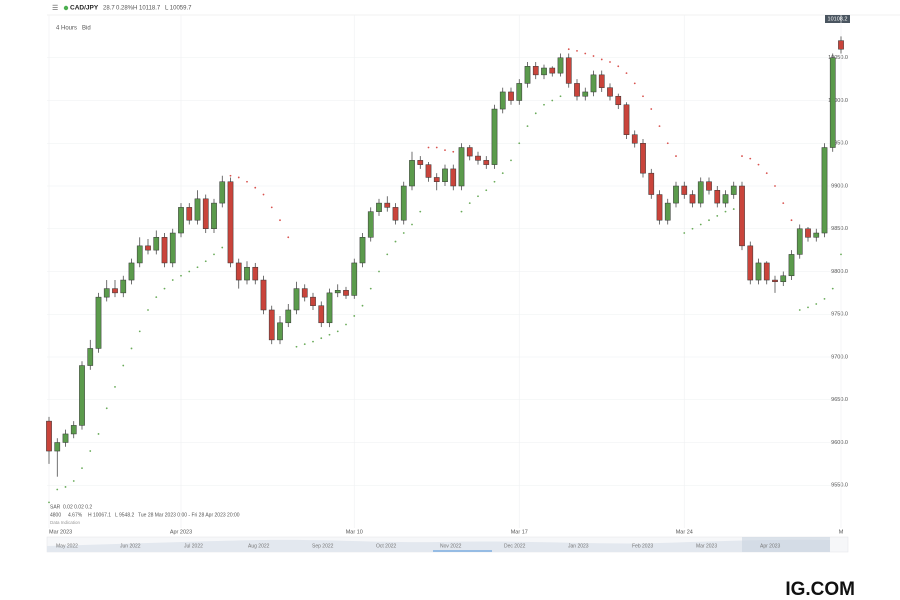 The width and height of the screenshot is (900, 600). I want to click on navigator-label: Aug 2022, so click(259, 546).